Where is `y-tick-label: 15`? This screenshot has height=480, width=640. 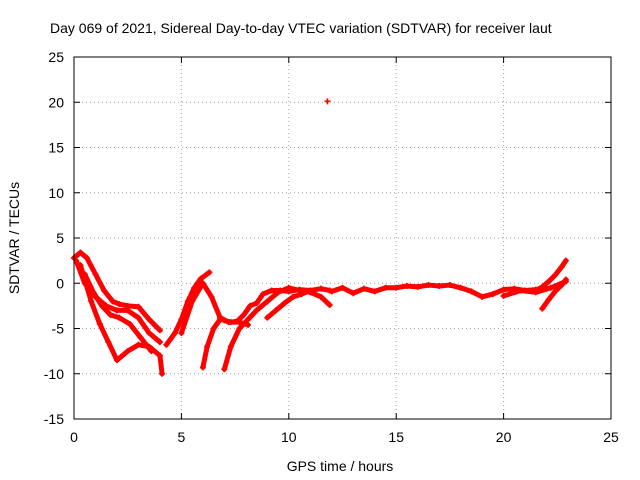
y-tick-label: 15 is located at coordinates (56, 148).